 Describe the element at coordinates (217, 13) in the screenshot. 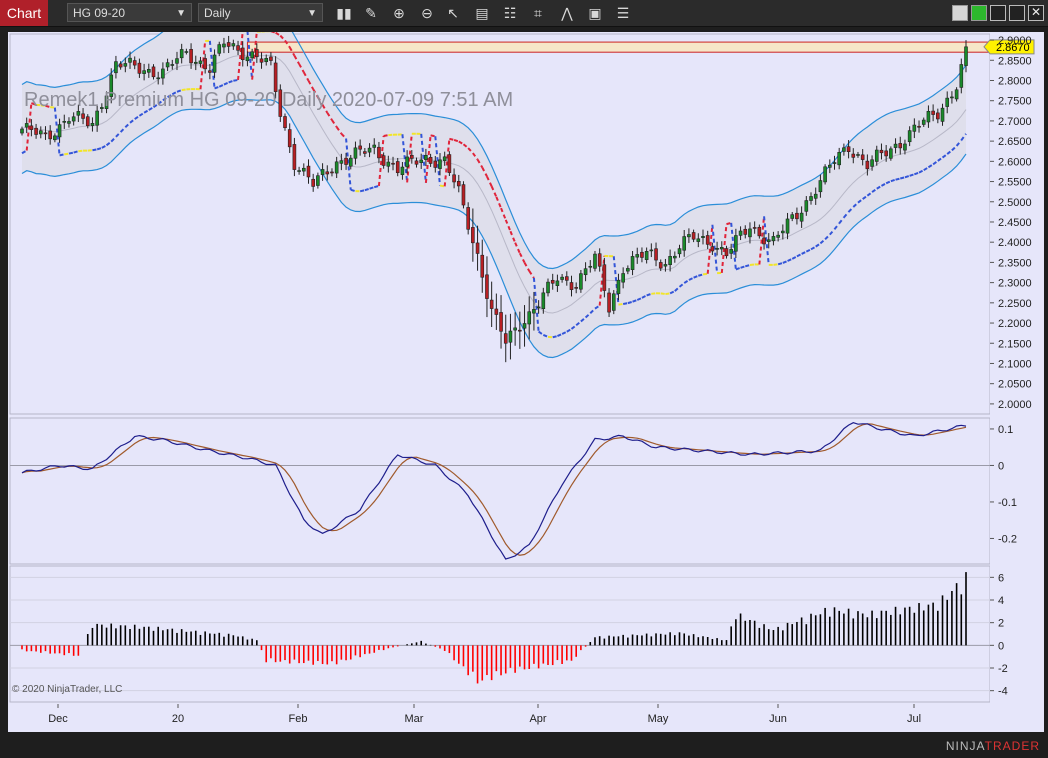

I see `period-value: Daily` at that location.